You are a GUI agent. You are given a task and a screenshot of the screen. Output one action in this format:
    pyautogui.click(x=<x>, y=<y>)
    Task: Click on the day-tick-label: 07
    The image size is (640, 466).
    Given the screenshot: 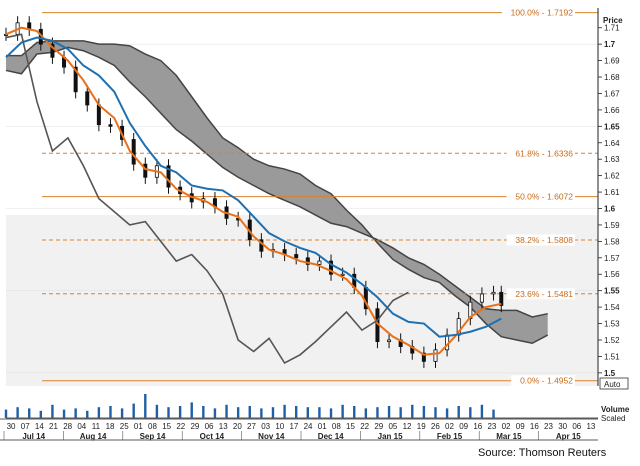 What is the action you would take?
    pyautogui.click(x=25, y=426)
    